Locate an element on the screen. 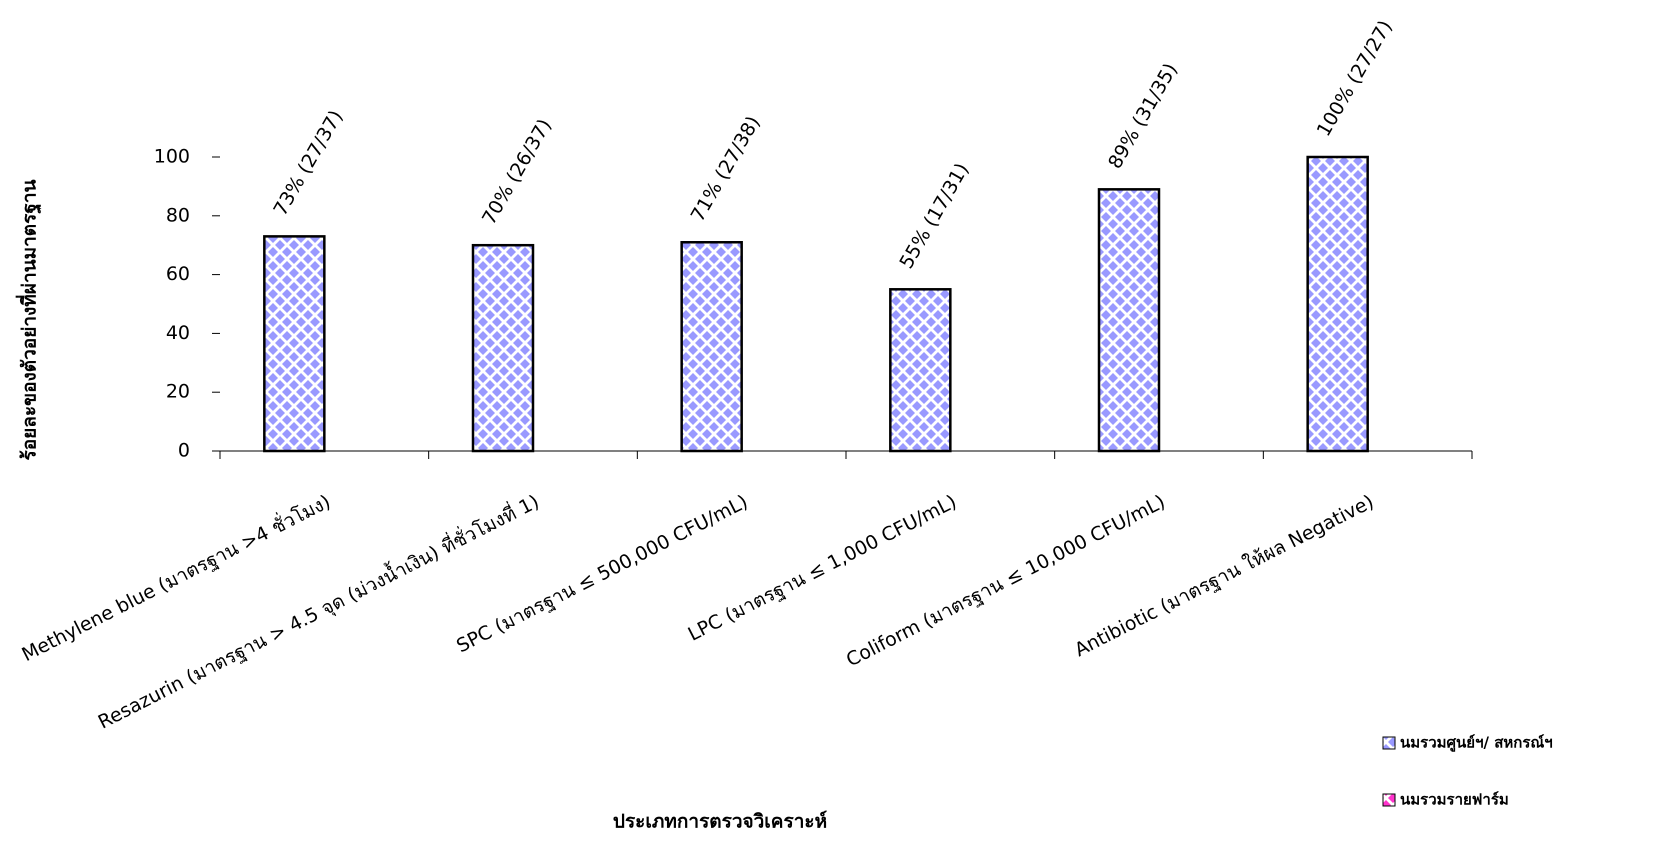  value-label: 70% (26/37) is located at coordinates (517, 171).